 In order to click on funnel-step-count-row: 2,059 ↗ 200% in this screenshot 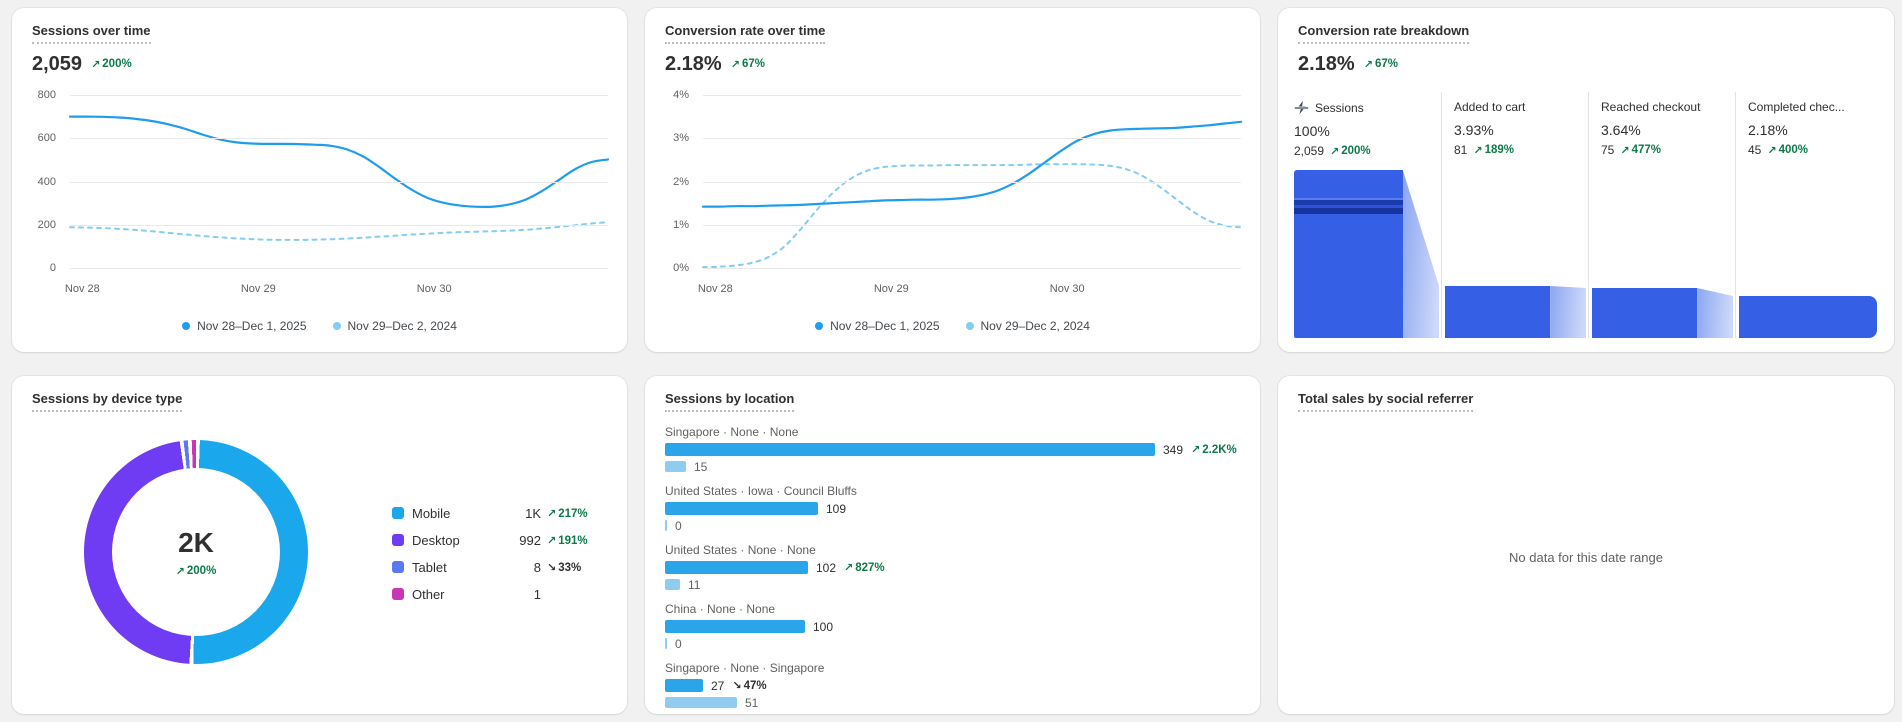, I will do `click(1364, 151)`.